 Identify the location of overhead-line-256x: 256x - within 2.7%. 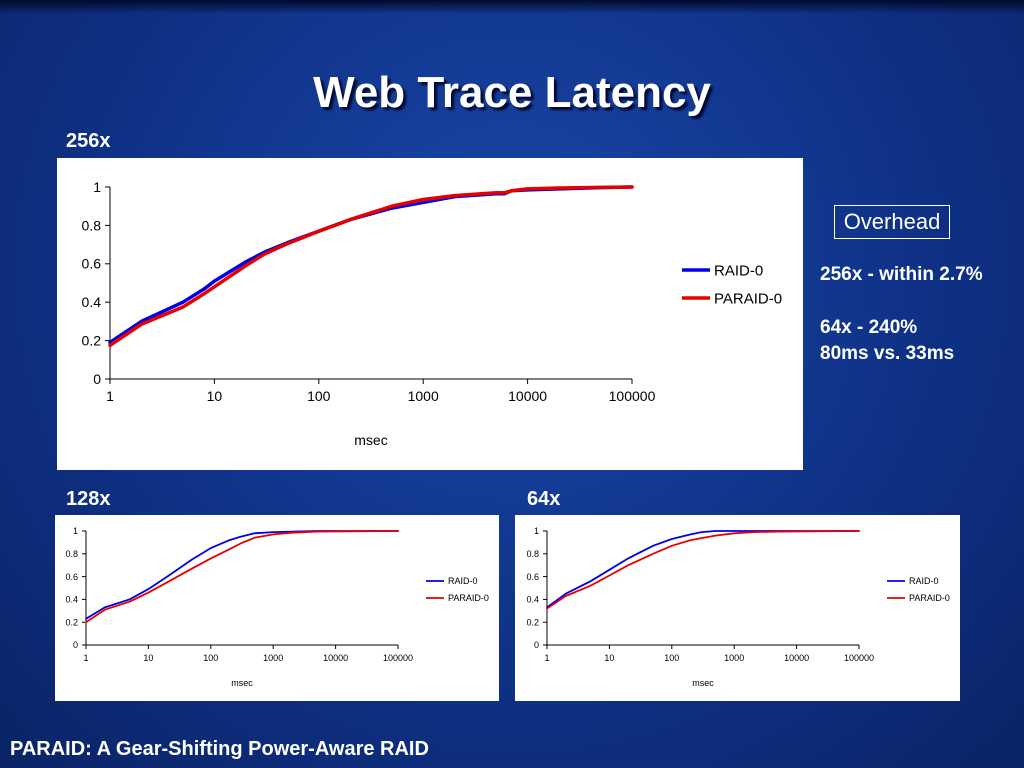
(901, 274).